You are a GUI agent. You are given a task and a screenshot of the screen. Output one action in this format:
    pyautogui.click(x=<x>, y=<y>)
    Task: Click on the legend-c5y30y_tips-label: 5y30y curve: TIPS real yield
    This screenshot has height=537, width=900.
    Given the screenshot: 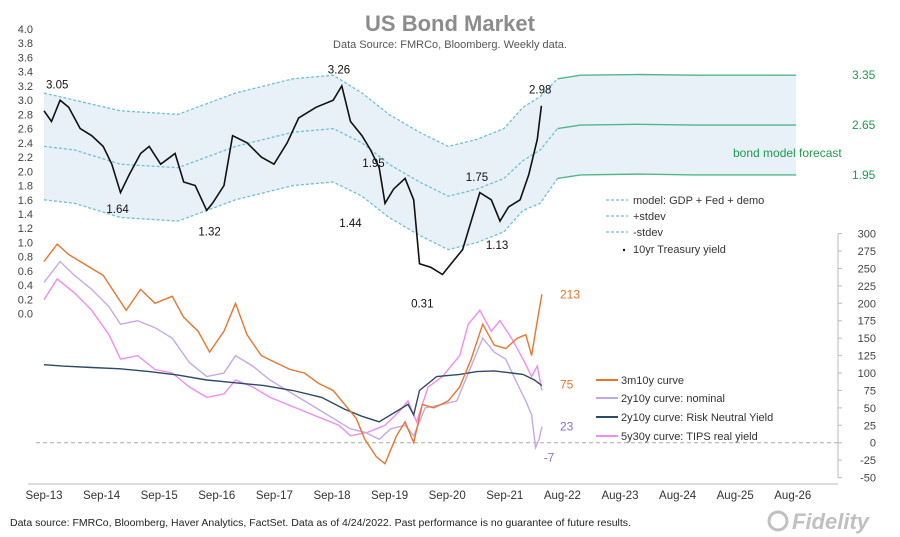 What is the action you would take?
    pyautogui.click(x=689, y=437)
    